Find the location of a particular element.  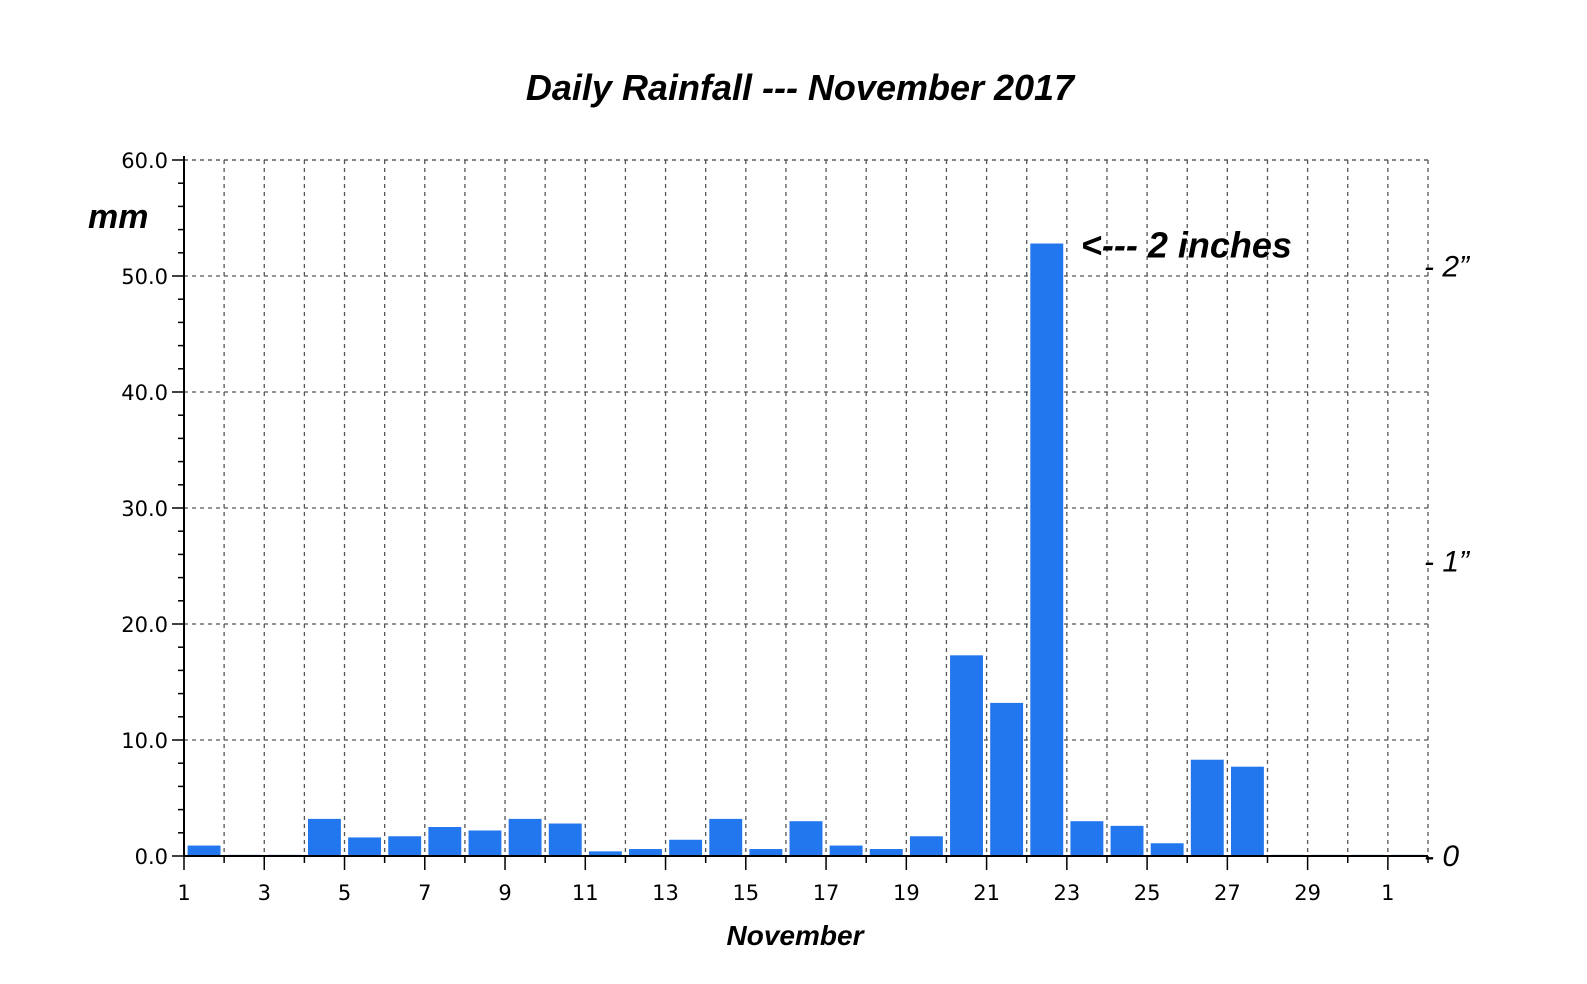

x-tick-label: 23 is located at coordinates (1066, 893).